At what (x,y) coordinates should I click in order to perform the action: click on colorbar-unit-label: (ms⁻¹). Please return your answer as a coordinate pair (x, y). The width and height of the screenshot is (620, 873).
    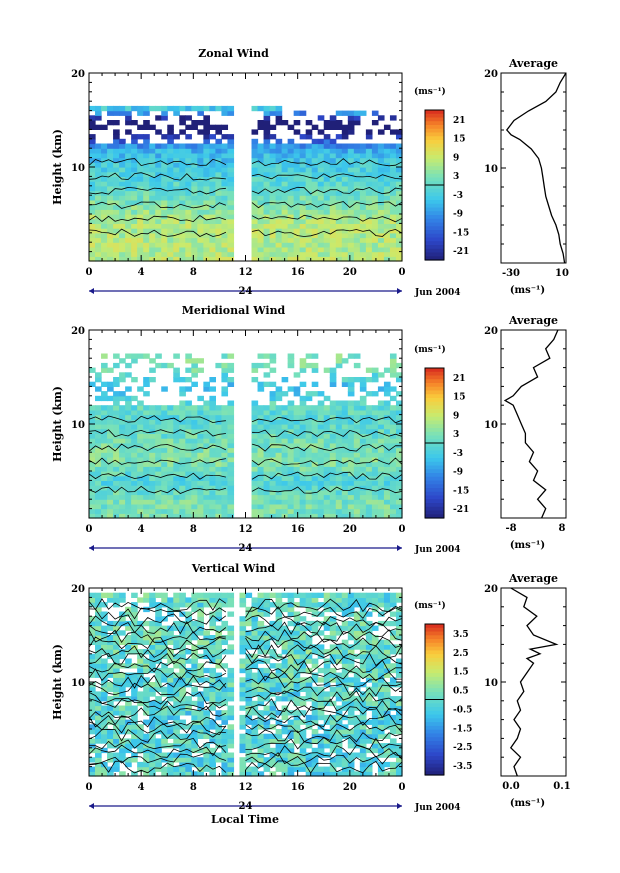
    Looking at the image, I should click on (430, 605).